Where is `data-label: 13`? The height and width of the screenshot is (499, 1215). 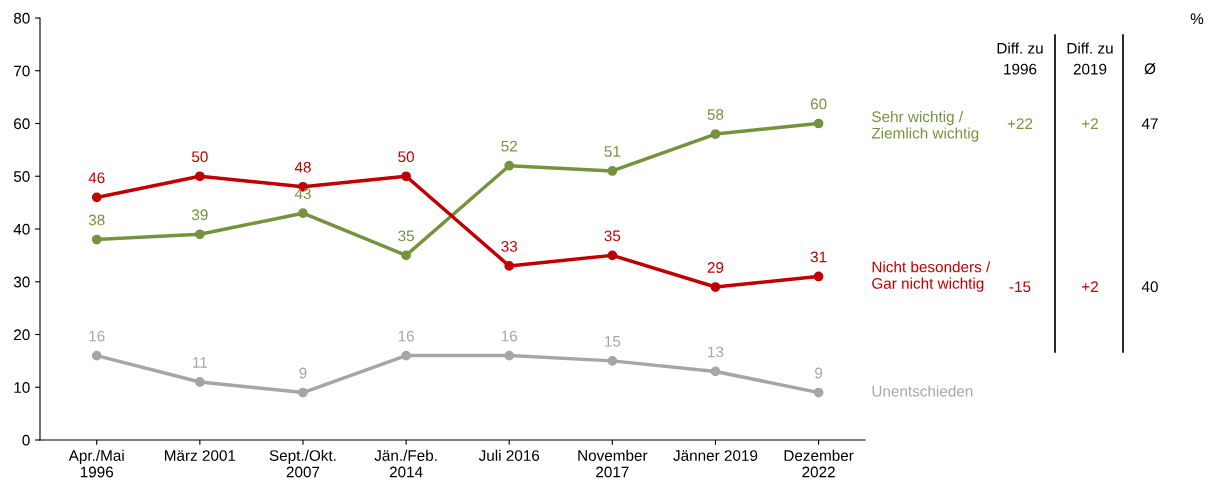 data-label: 13 is located at coordinates (716, 352).